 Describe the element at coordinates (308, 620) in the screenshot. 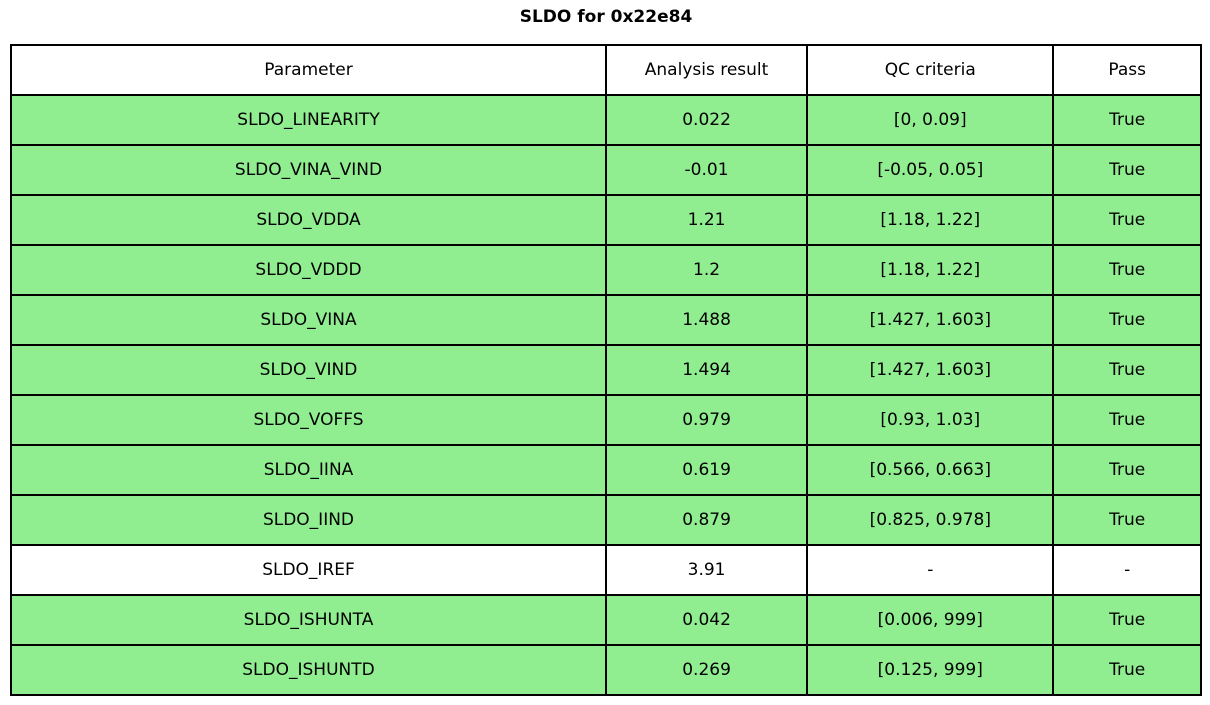

I see `cell-parameter: SLDO_ISHUNTA` at that location.